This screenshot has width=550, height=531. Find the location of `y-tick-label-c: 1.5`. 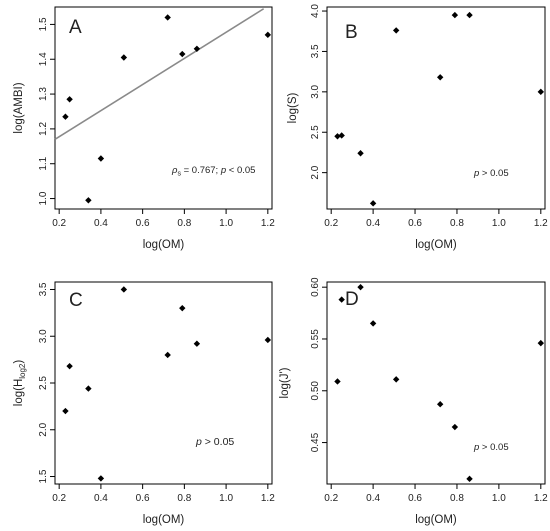

y-tick-label-c: 1.5 is located at coordinates (43, 476).